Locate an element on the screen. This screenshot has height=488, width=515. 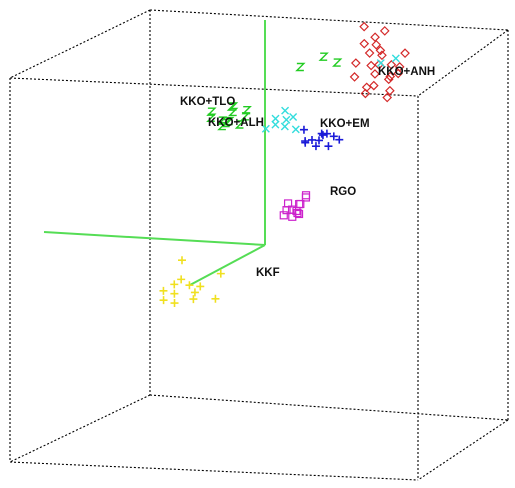
series-kkf is located at coordinates (192, 282).